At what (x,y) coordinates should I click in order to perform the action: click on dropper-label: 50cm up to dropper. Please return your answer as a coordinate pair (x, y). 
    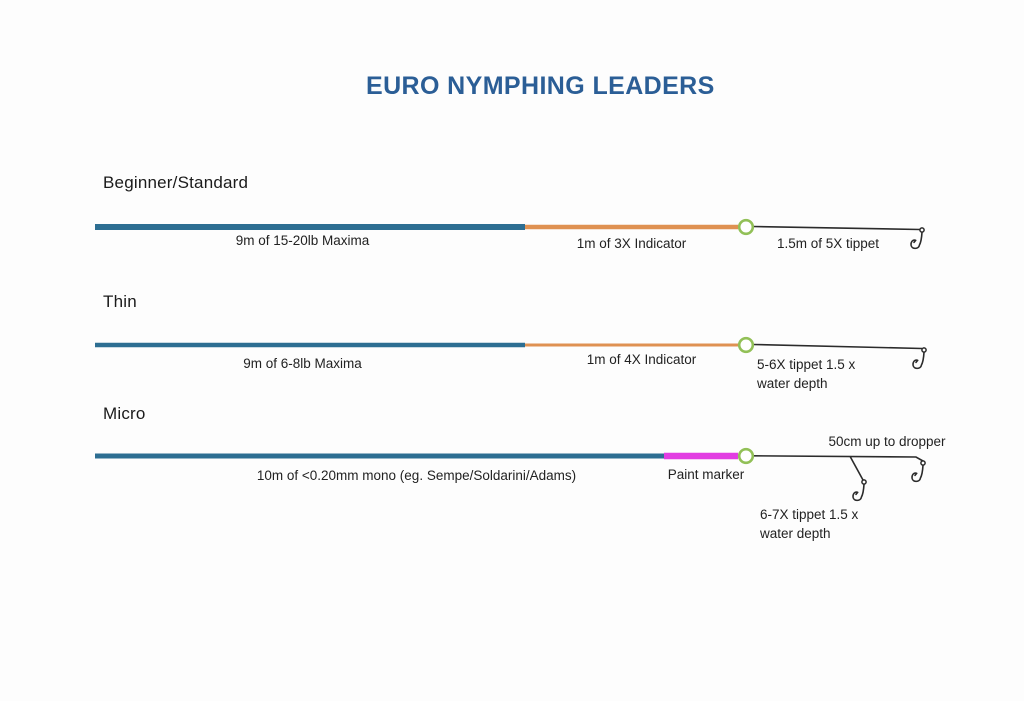
    Looking at the image, I should click on (887, 441).